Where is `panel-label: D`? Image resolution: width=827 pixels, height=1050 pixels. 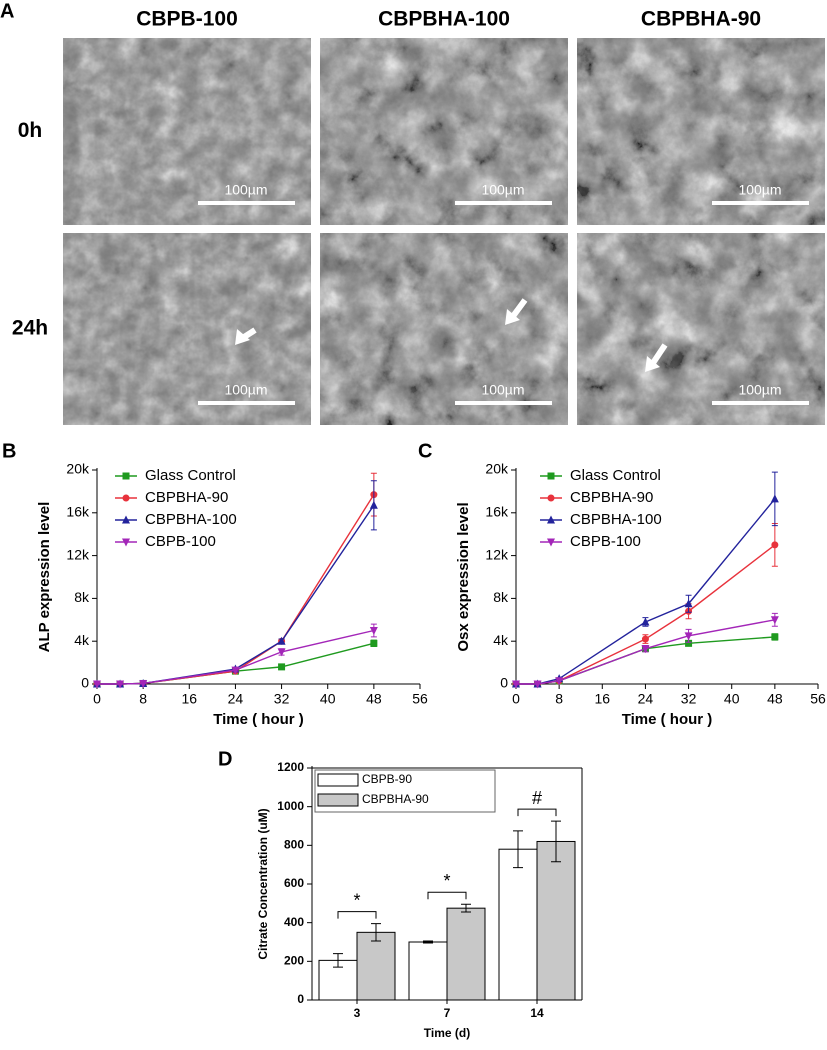
panel-label: D is located at coordinates (225, 759).